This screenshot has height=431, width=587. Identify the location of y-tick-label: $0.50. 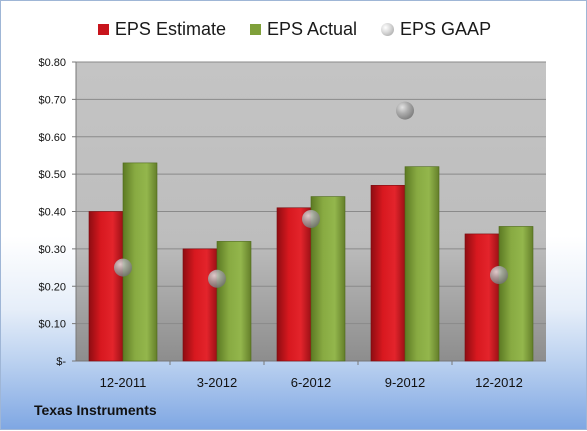
(52, 175).